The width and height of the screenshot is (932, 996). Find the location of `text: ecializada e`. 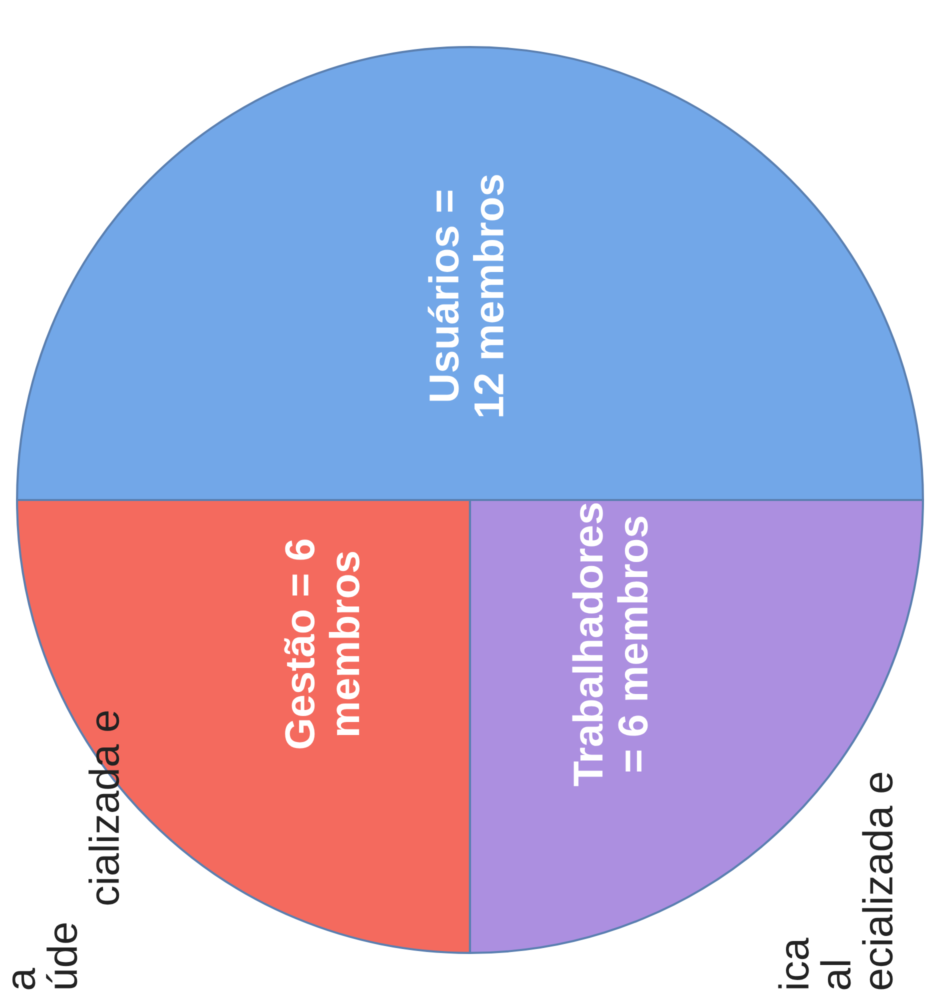

text: ecializada e is located at coordinates (877, 881).